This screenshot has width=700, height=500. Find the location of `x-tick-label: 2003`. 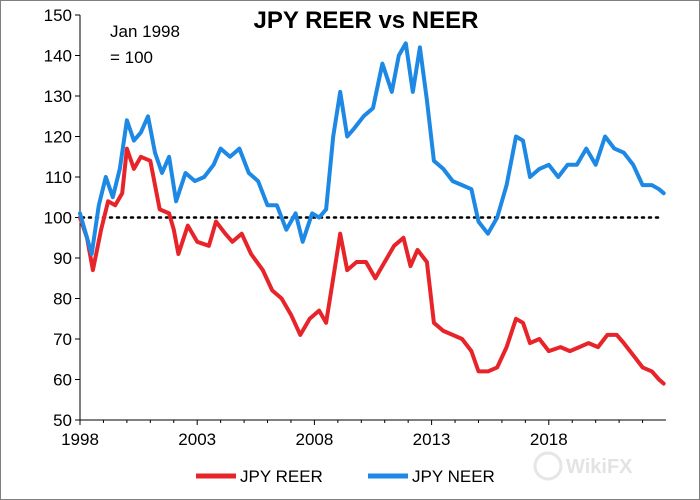

x-tick-label: 2003 is located at coordinates (197, 439).